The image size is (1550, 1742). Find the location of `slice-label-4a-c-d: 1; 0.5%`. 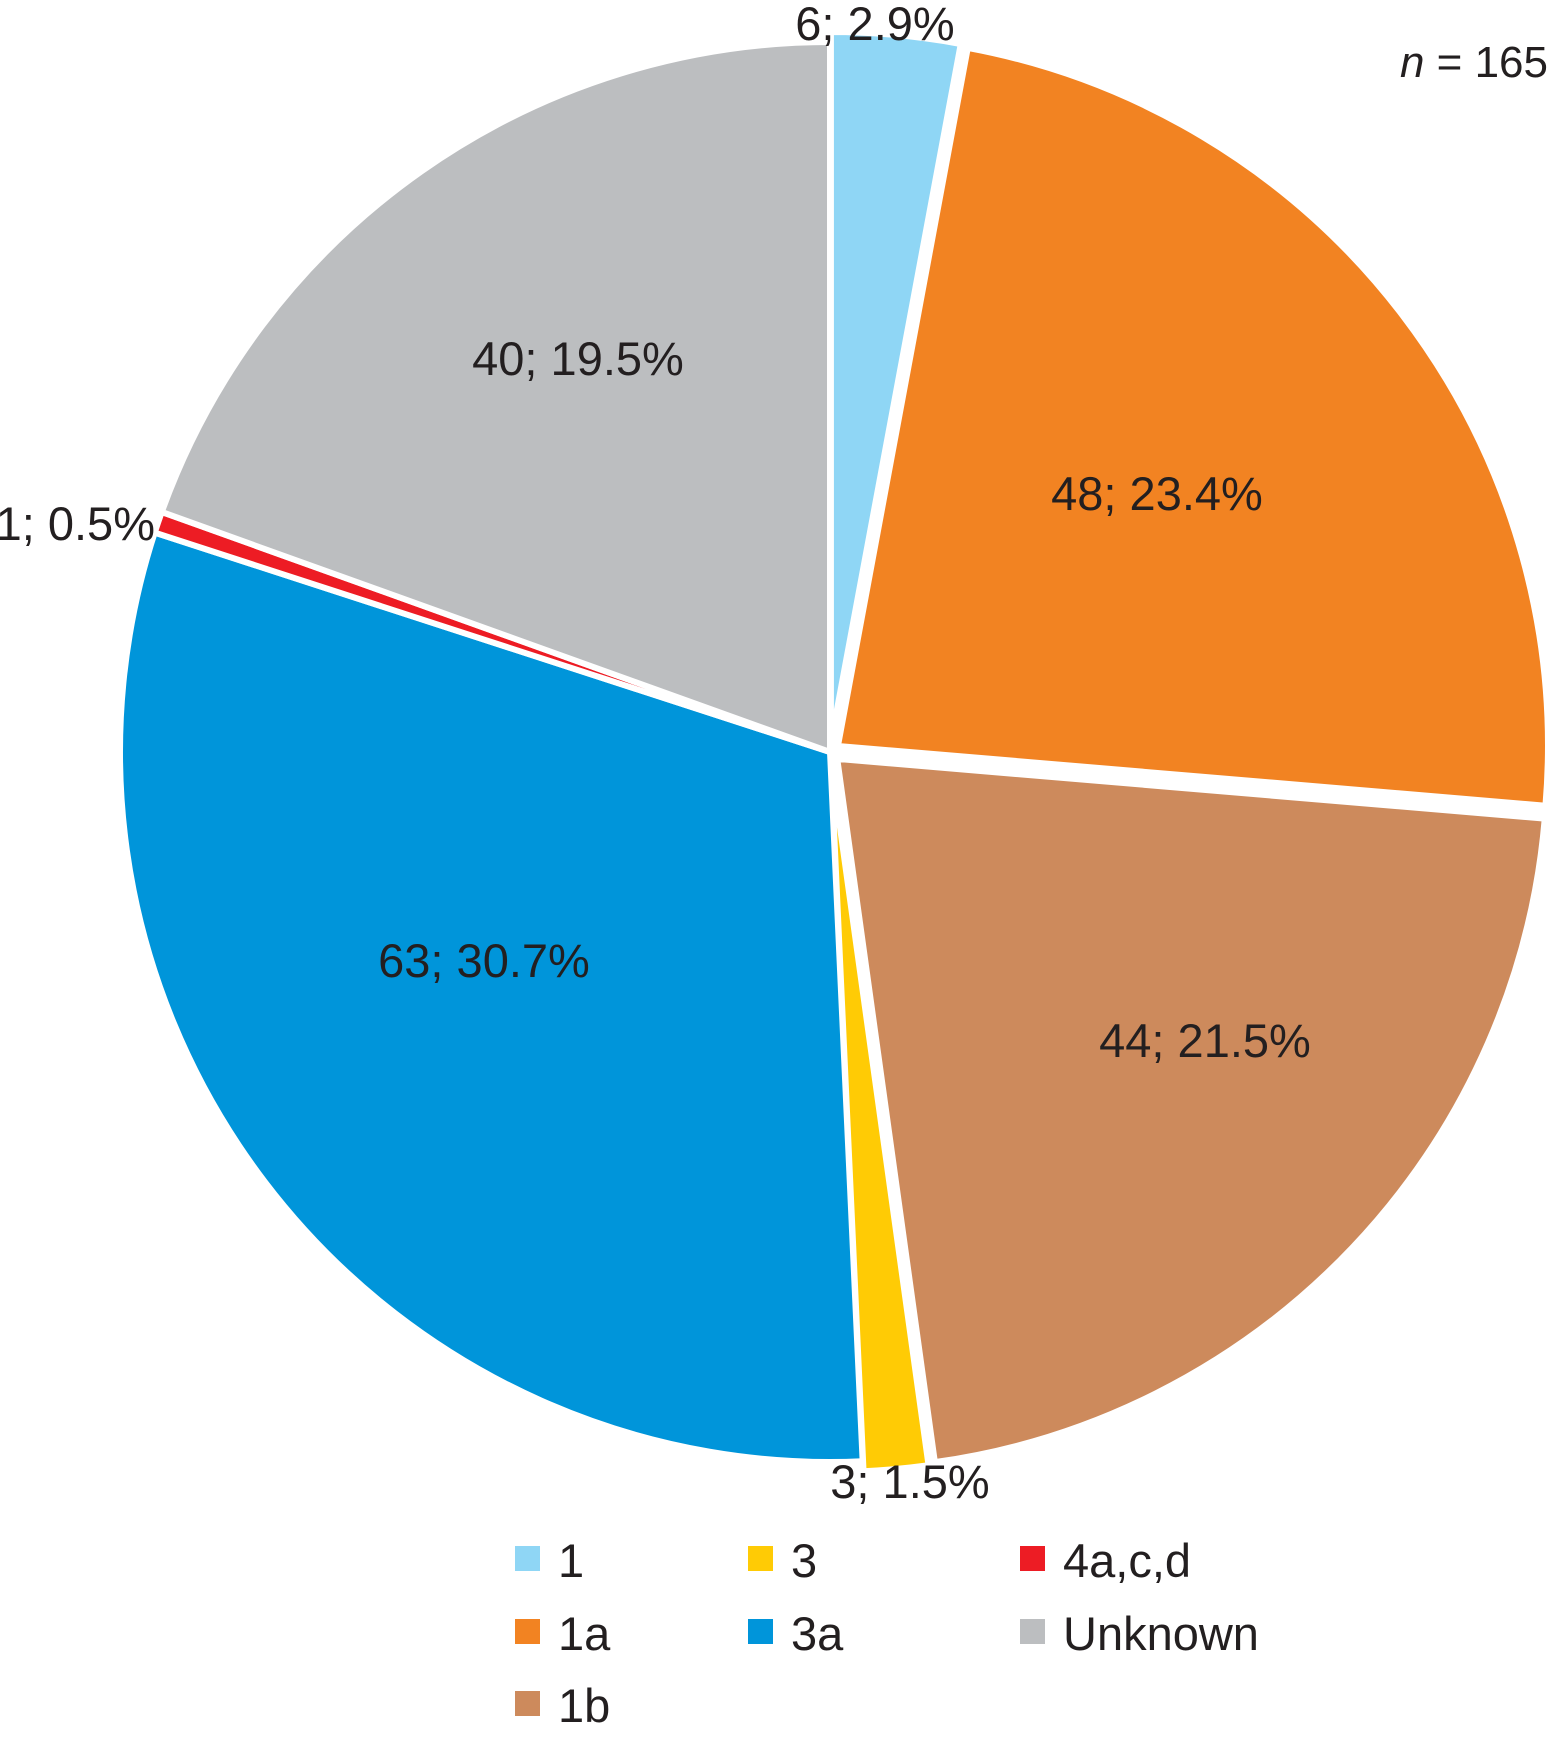

slice-label-4a-c-d: 1; 0.5% is located at coordinates (77, 523).